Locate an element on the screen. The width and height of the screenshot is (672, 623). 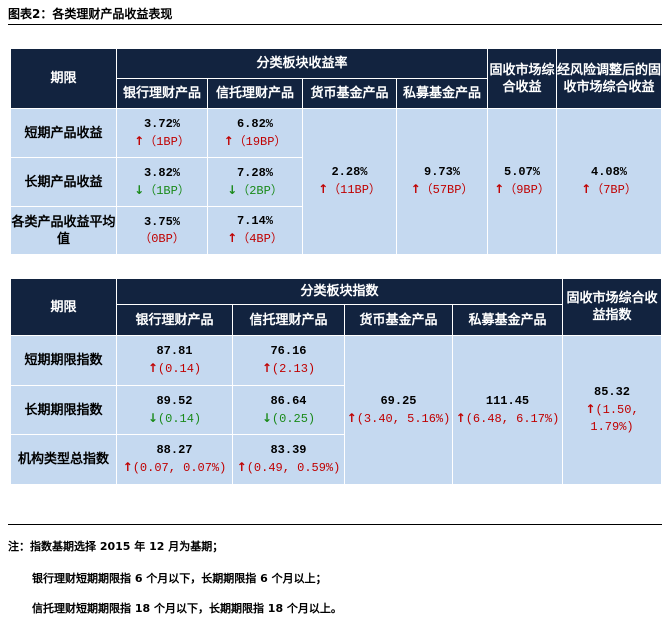
change-text: (0.49, 0.59%) is located at coordinates (293, 468).